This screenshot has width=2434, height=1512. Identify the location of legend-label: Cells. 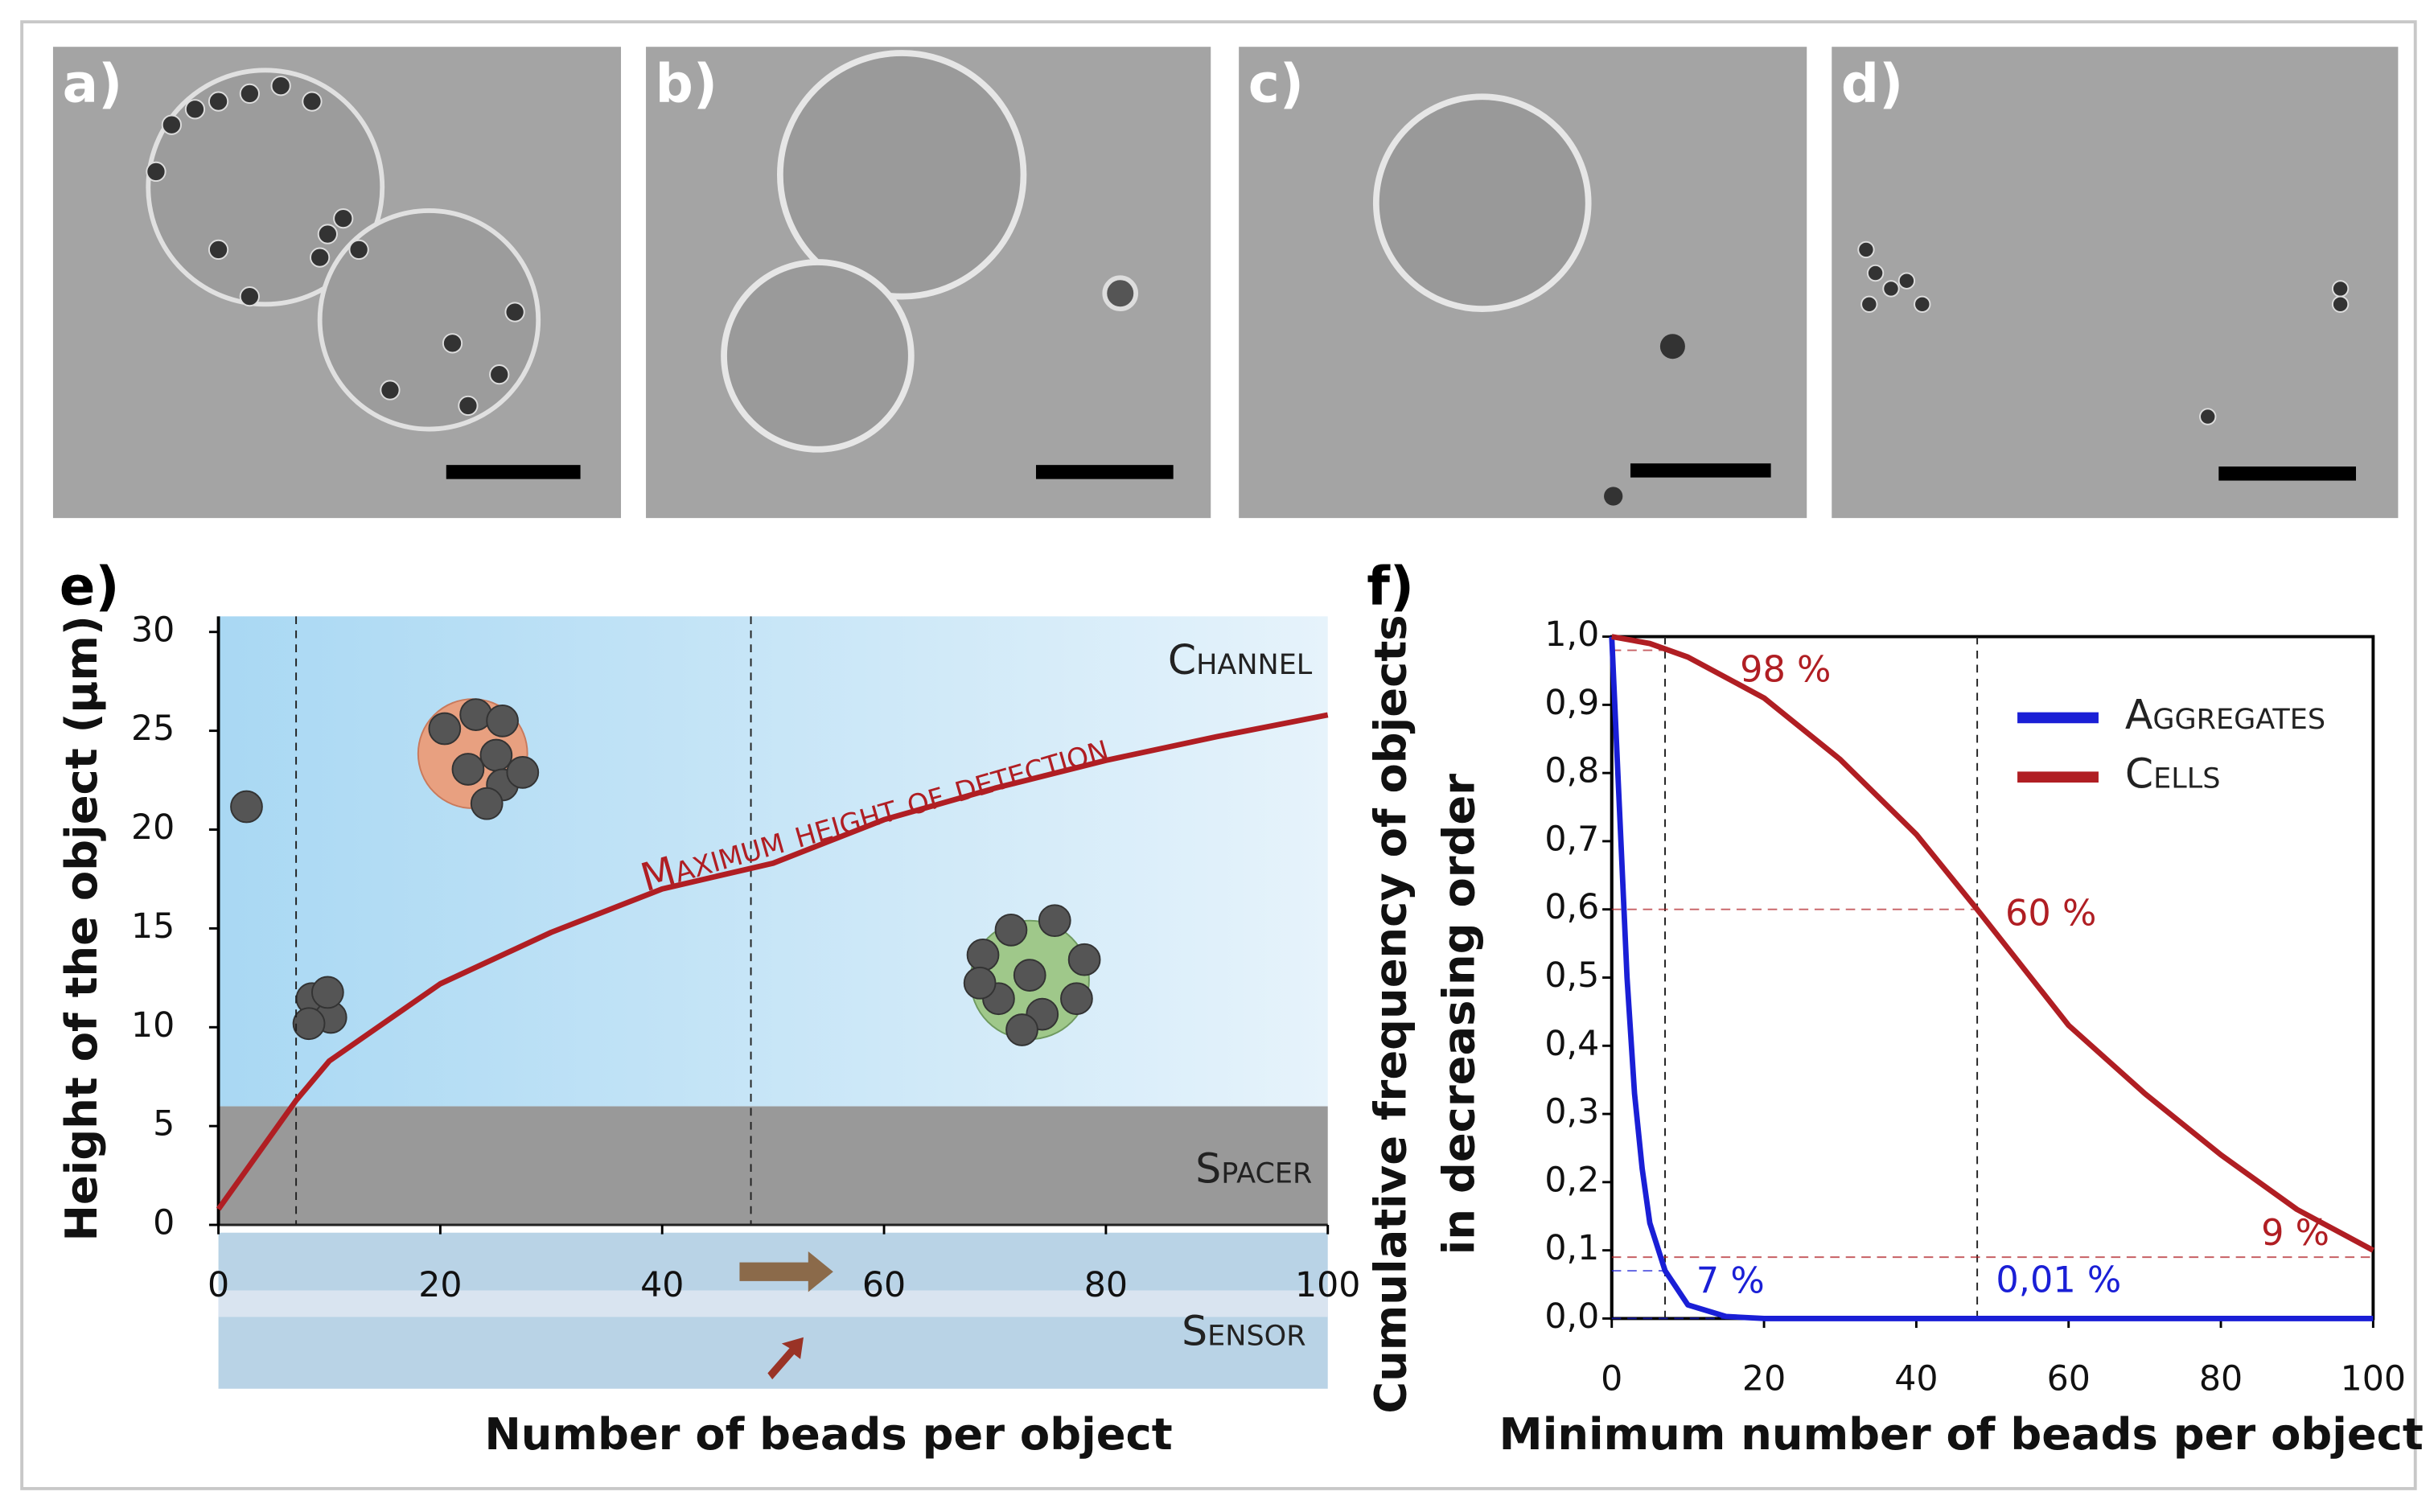
(2173, 774).